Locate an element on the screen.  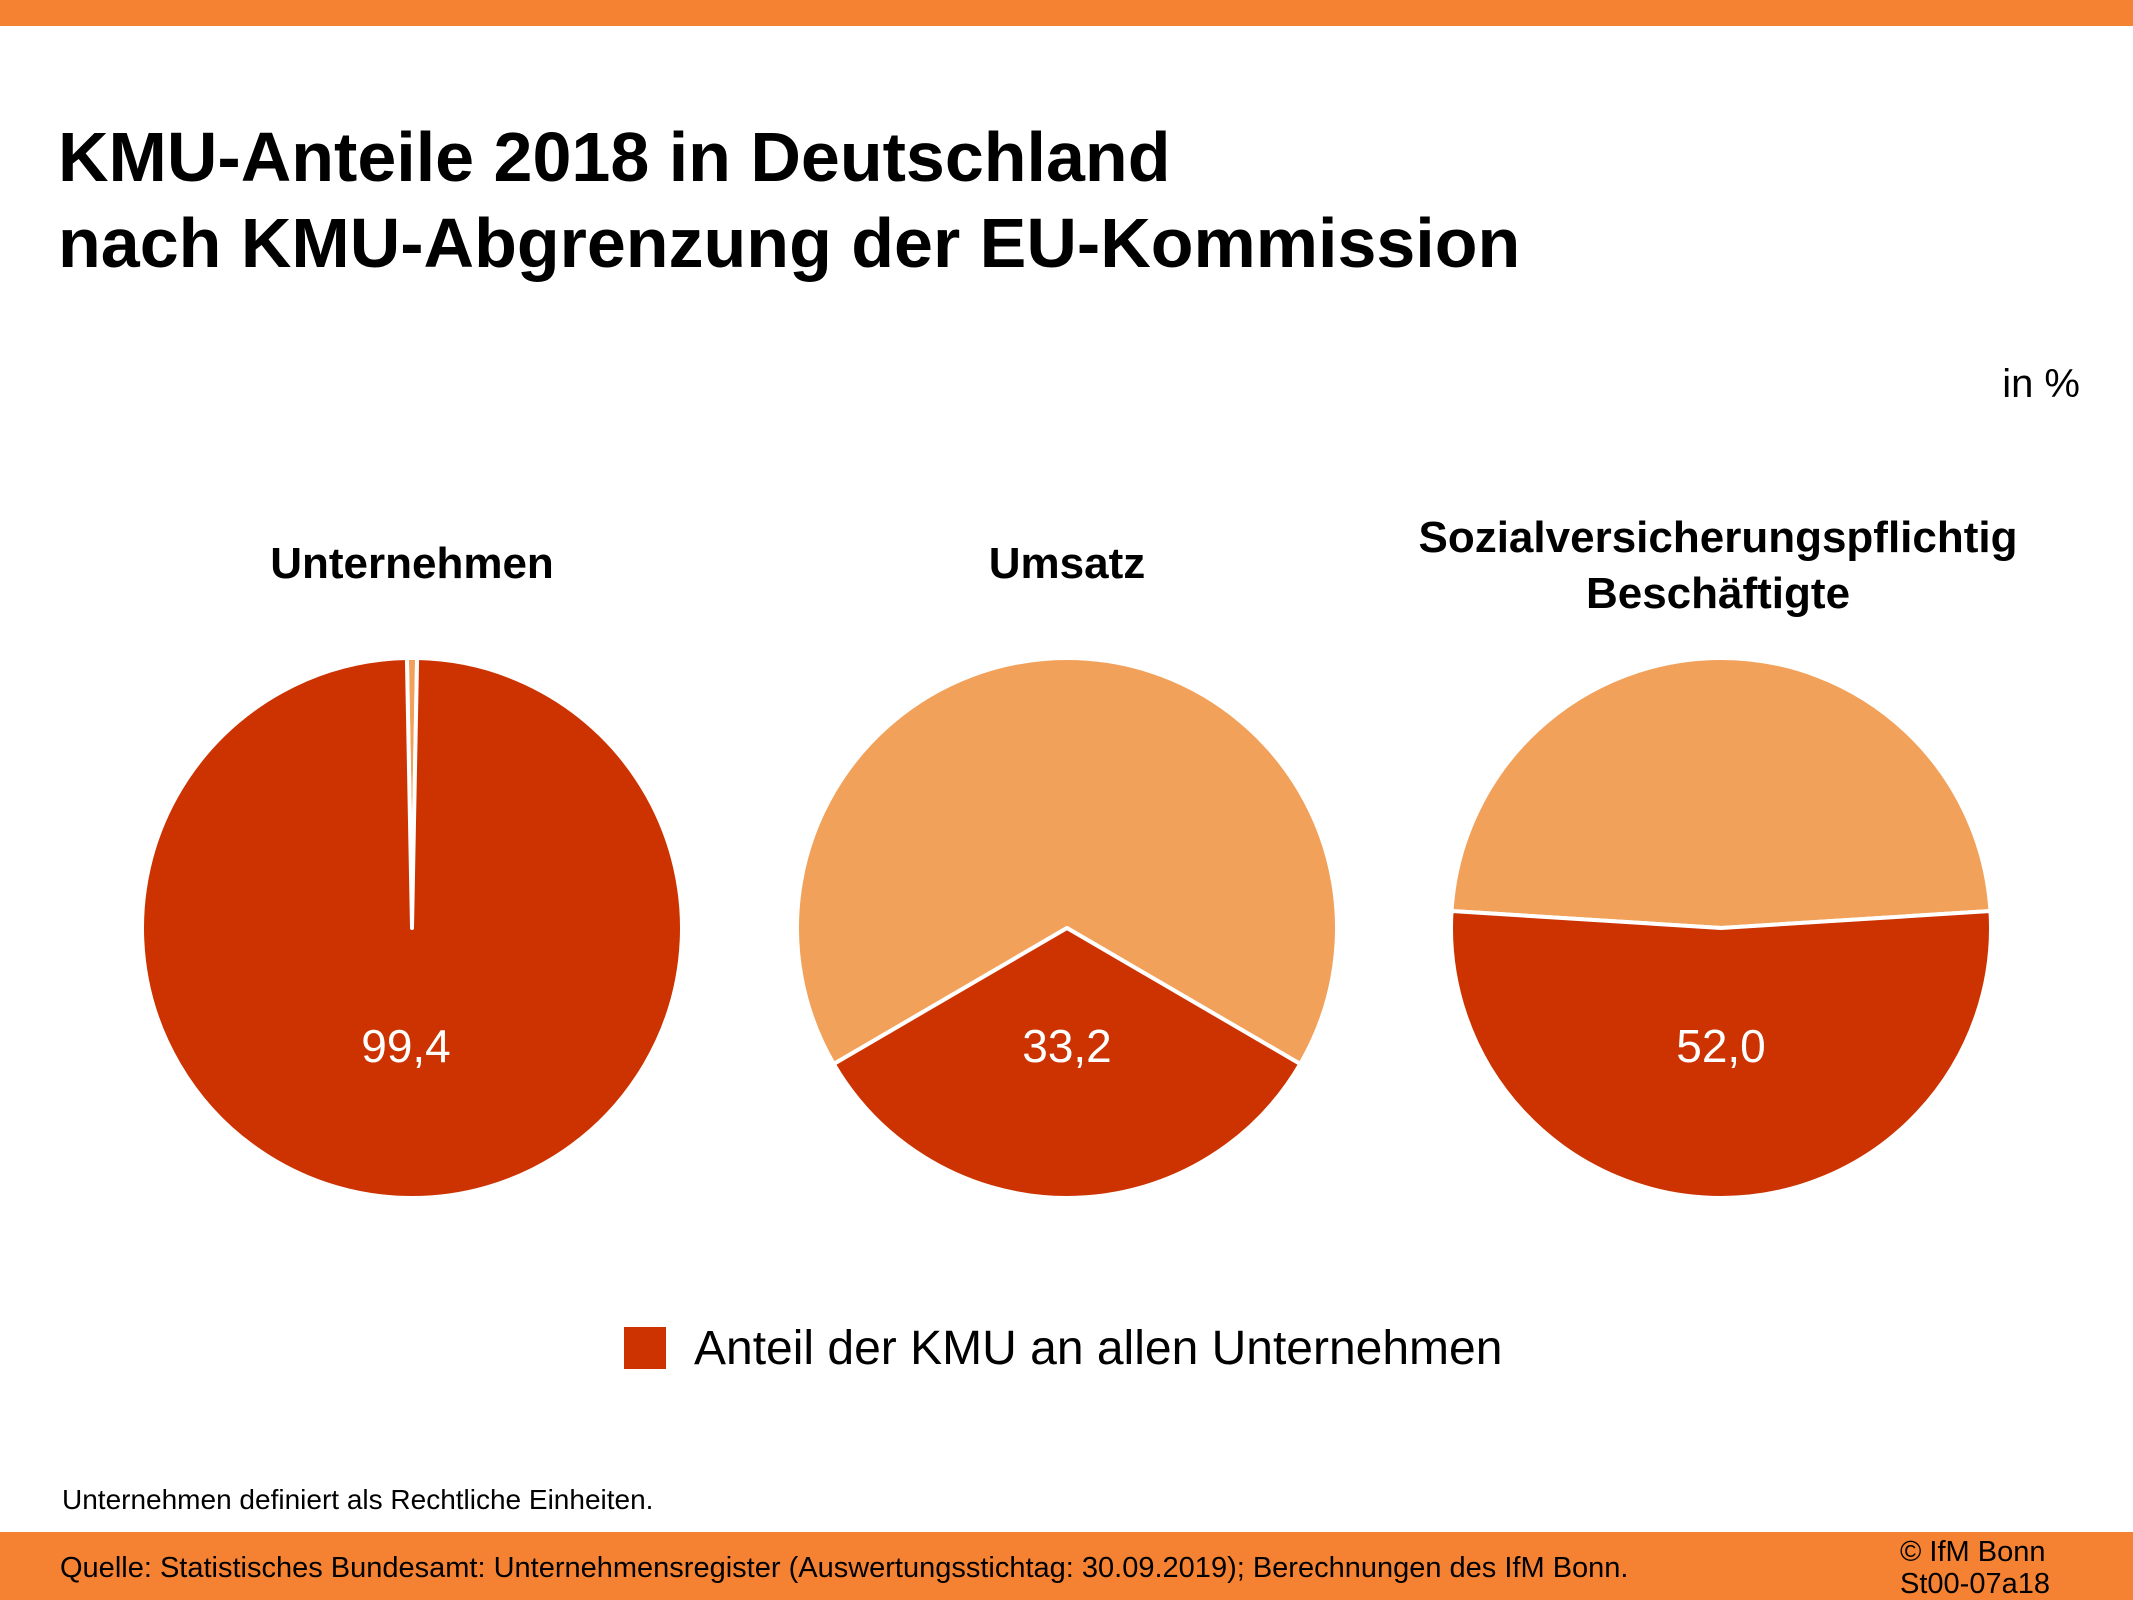
pie-slice-grossunternehmen-beschaeftigte is located at coordinates (1721, 792).